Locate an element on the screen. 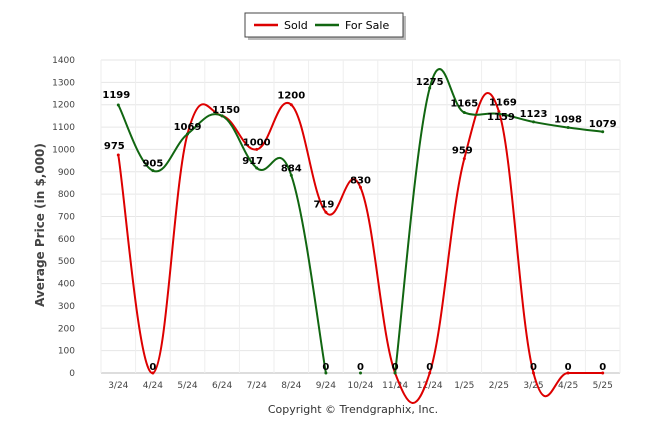 The height and width of the screenshot is (434, 646). x-tick-label: 4/25 is located at coordinates (568, 386).